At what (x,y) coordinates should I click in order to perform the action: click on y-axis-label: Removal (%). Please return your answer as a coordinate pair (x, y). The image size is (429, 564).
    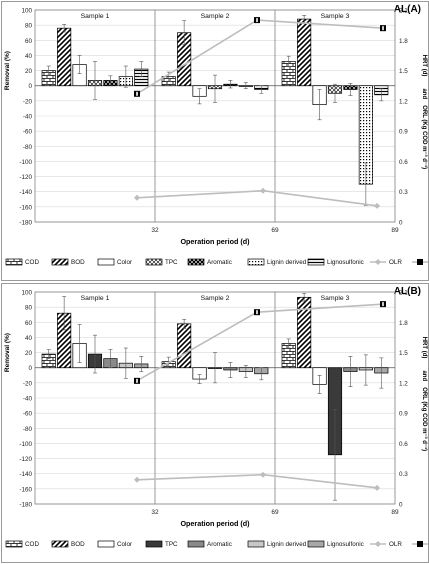
    Looking at the image, I should click on (7, 70).